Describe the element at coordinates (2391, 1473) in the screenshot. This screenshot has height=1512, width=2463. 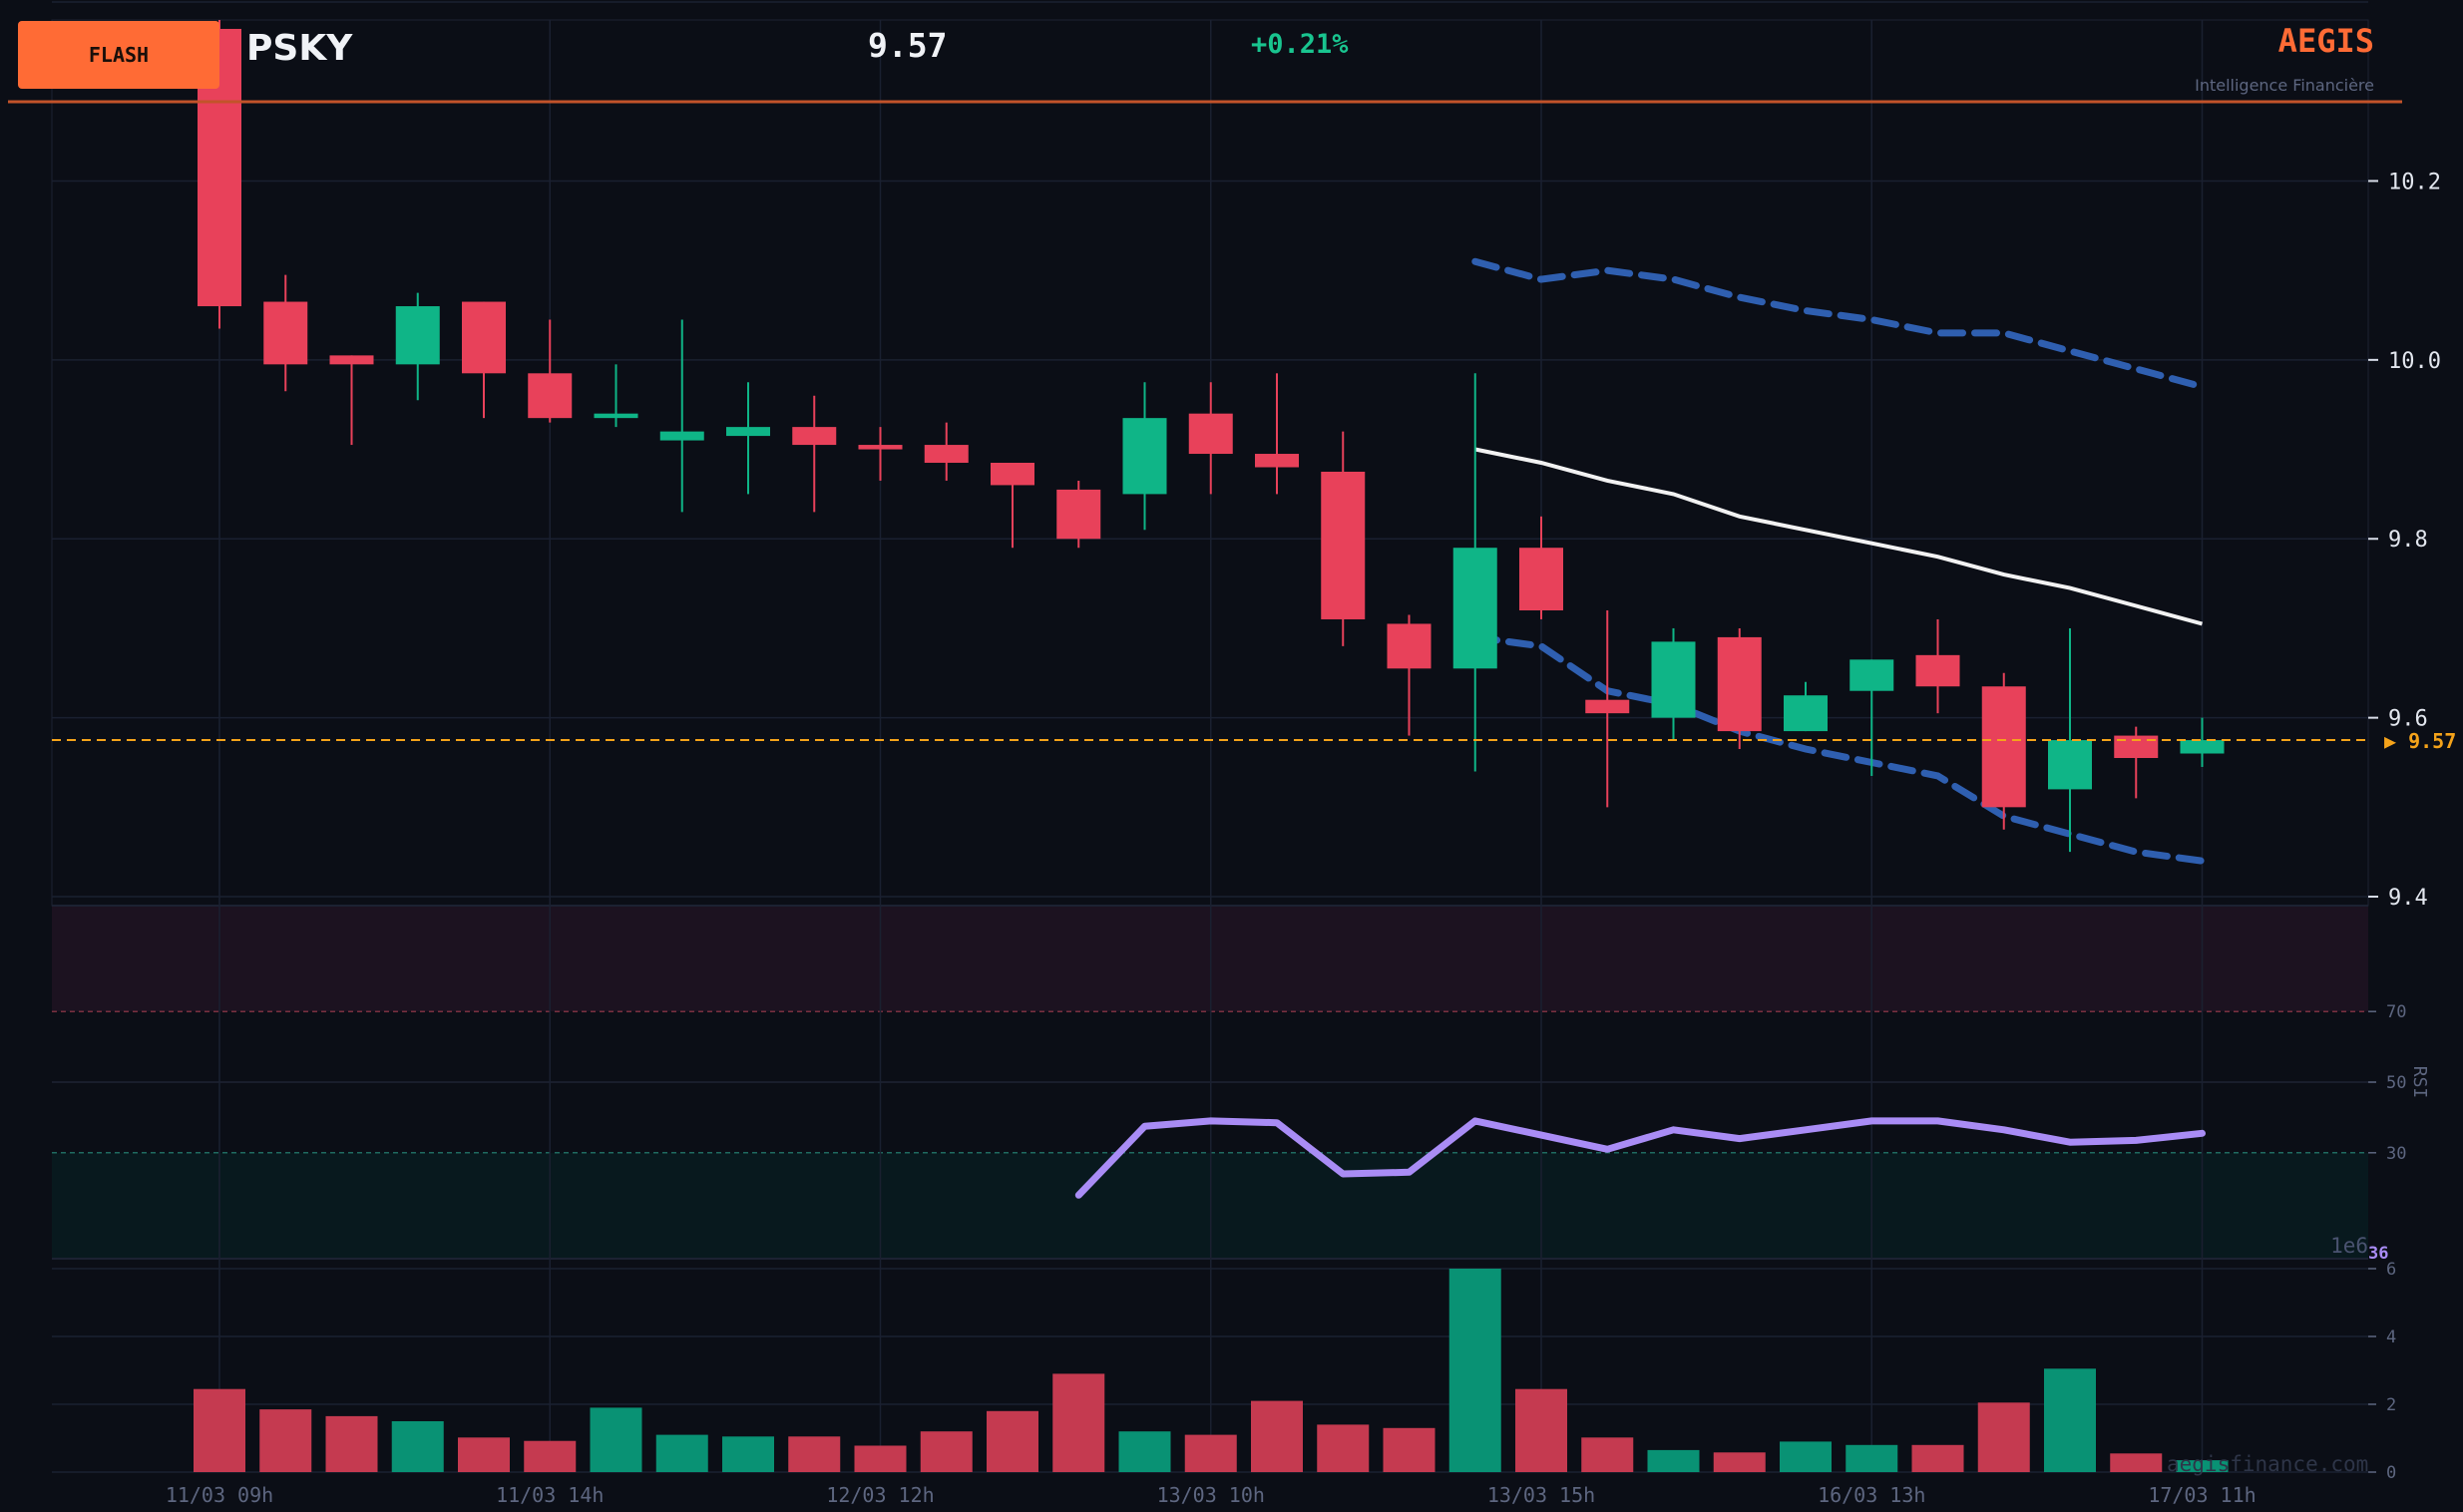
I see `volume-tick-label: 0` at that location.